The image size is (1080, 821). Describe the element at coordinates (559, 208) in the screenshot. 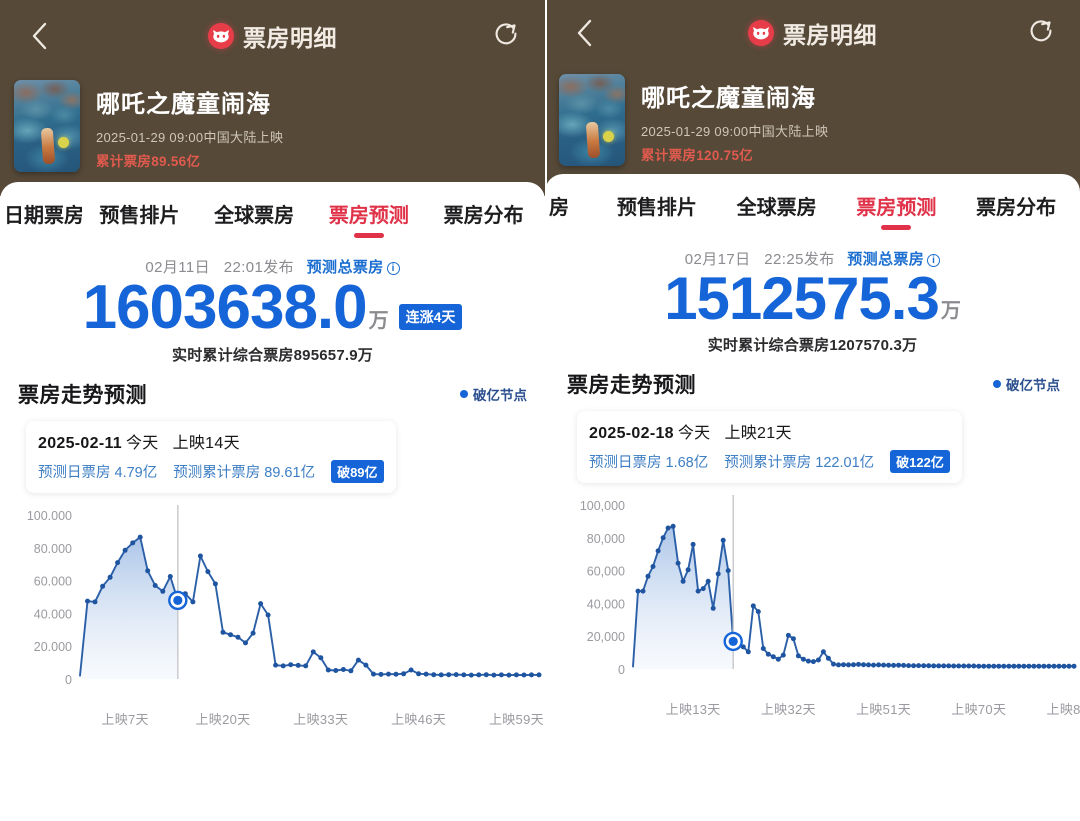

I see `tab-date-boxoffice: 房` at that location.